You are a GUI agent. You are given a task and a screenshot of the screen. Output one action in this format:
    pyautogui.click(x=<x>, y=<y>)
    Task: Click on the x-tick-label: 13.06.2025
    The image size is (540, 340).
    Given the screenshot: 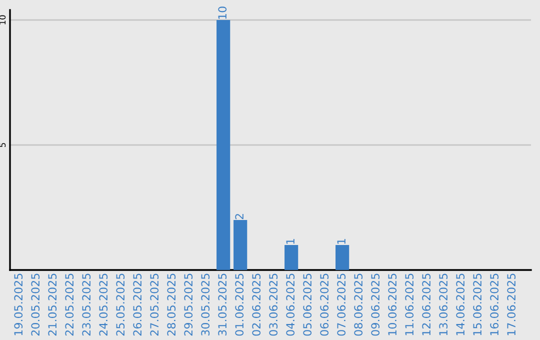 What is the action you would take?
    pyautogui.click(x=443, y=305)
    